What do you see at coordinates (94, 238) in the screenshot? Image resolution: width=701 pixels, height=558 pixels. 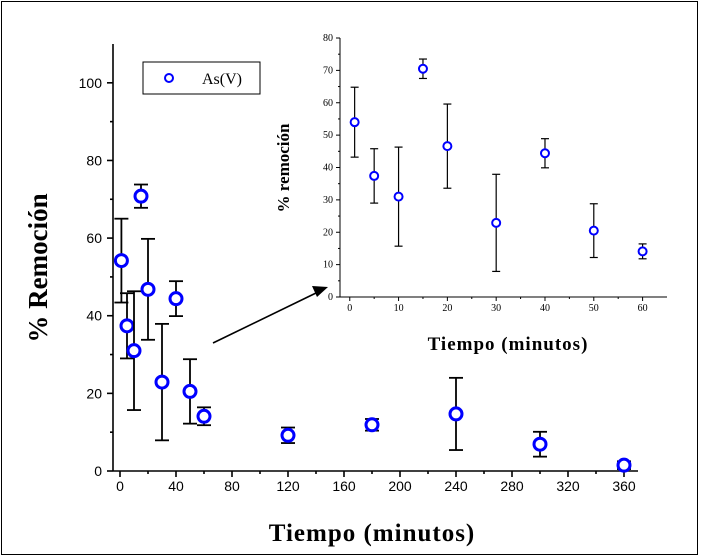 I see `main-y-tick-label: 60` at bounding box center [94, 238].